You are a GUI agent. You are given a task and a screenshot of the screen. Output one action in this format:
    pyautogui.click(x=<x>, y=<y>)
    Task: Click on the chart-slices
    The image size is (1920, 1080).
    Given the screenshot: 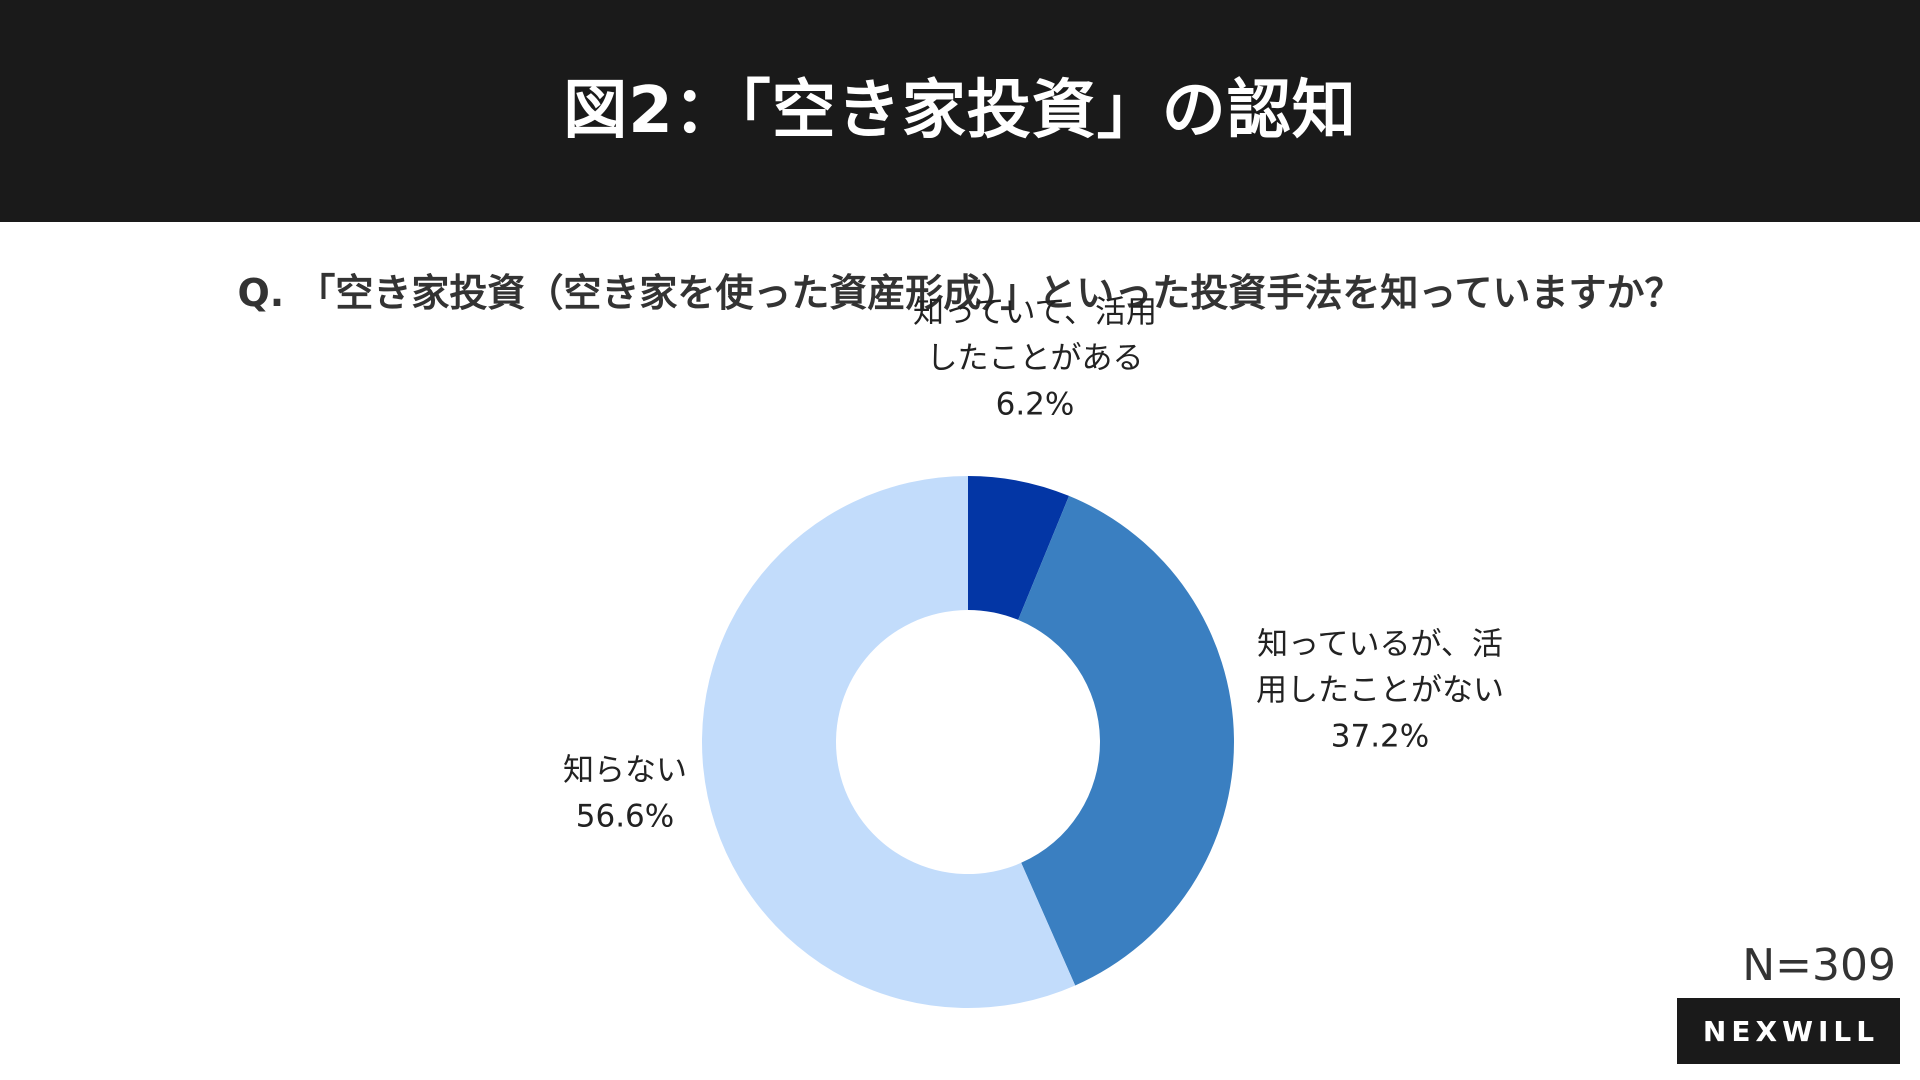 What is the action you would take?
    pyautogui.click(x=967, y=742)
    